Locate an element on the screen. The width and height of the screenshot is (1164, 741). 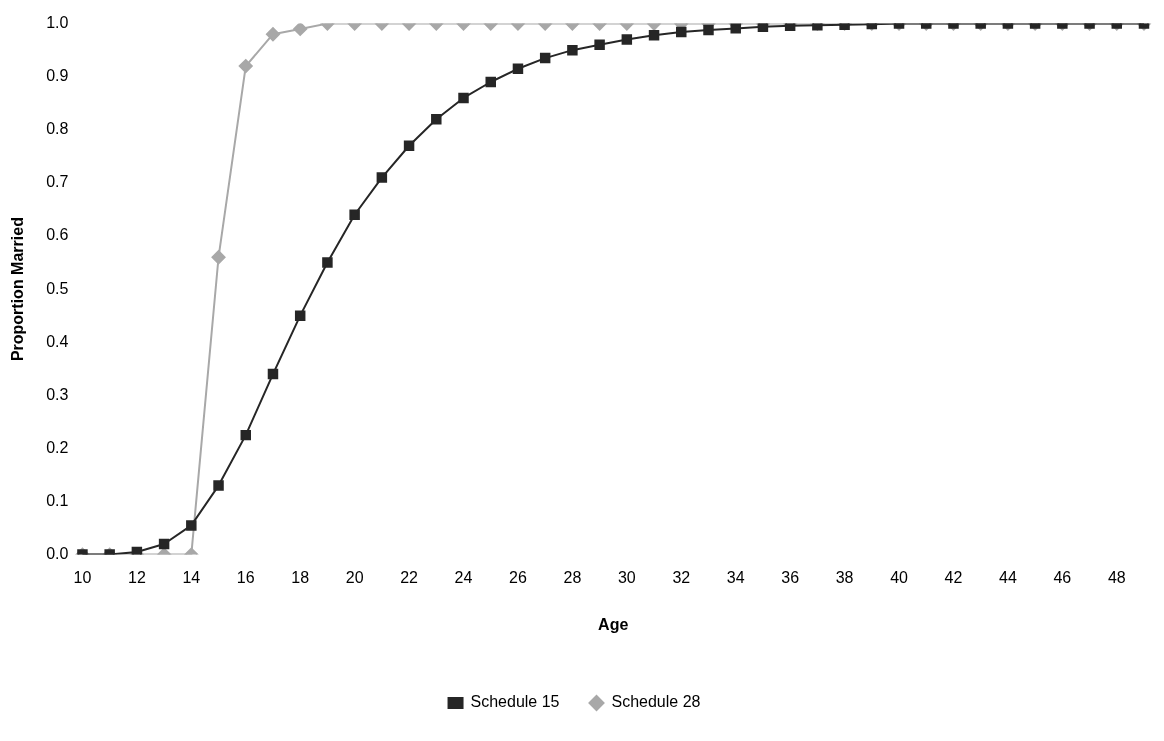
x-tick-label: 34 is located at coordinates (735, 577).